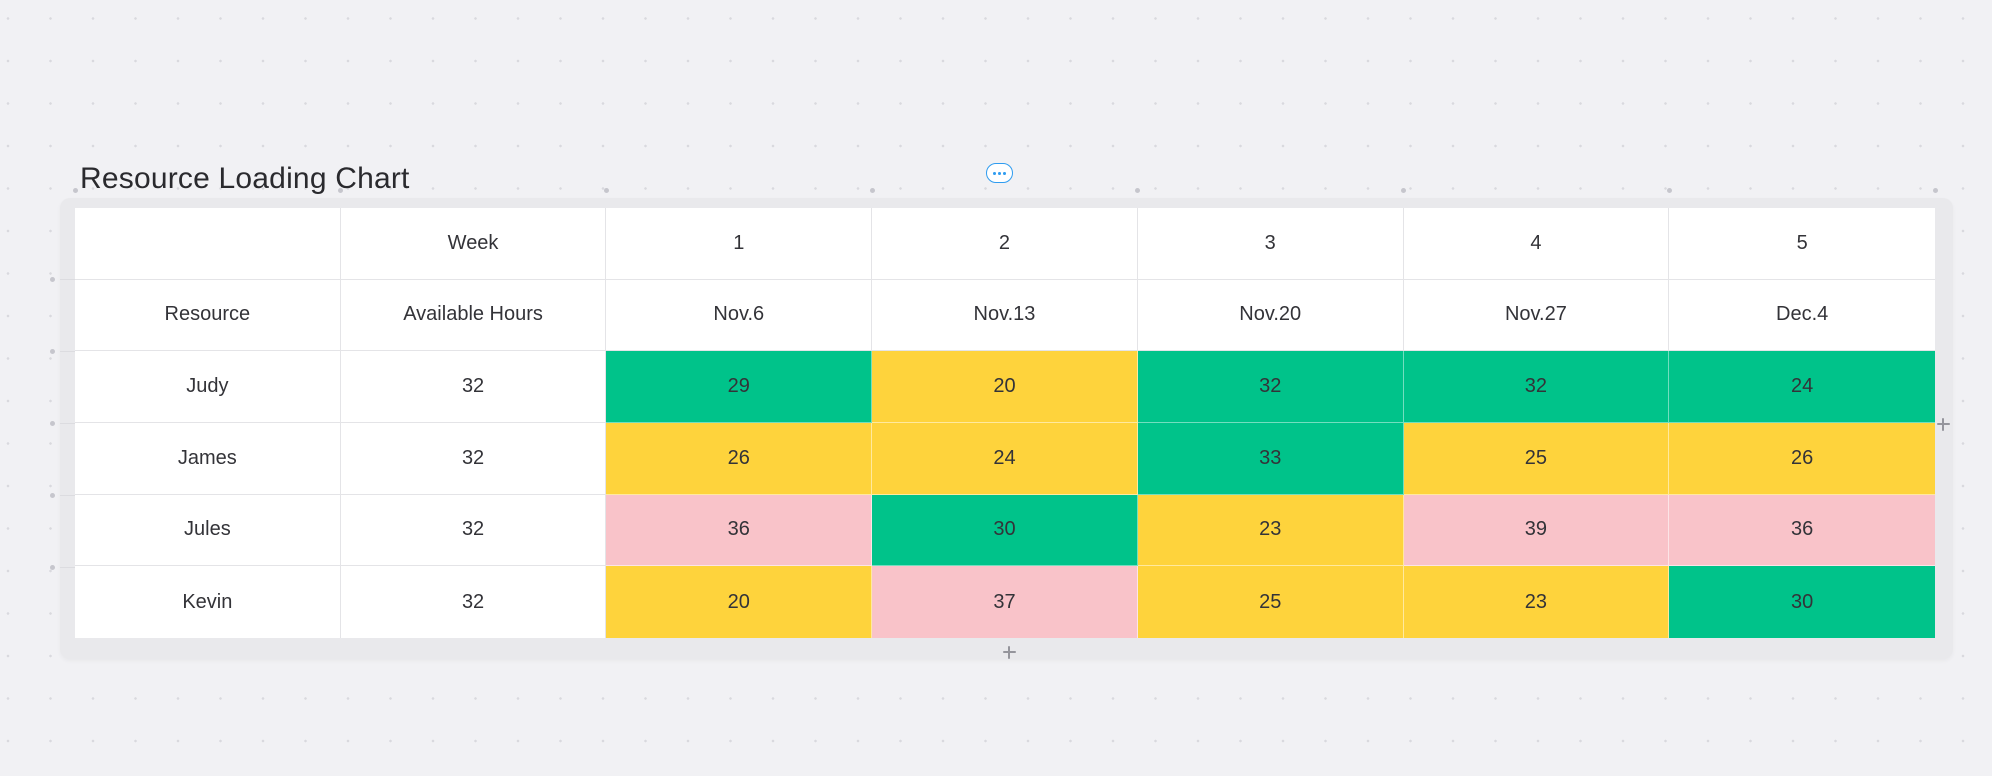 Image resolution: width=1992 pixels, height=776 pixels. Describe the element at coordinates (1536, 530) in the screenshot. I see `load-cell: 39` at that location.